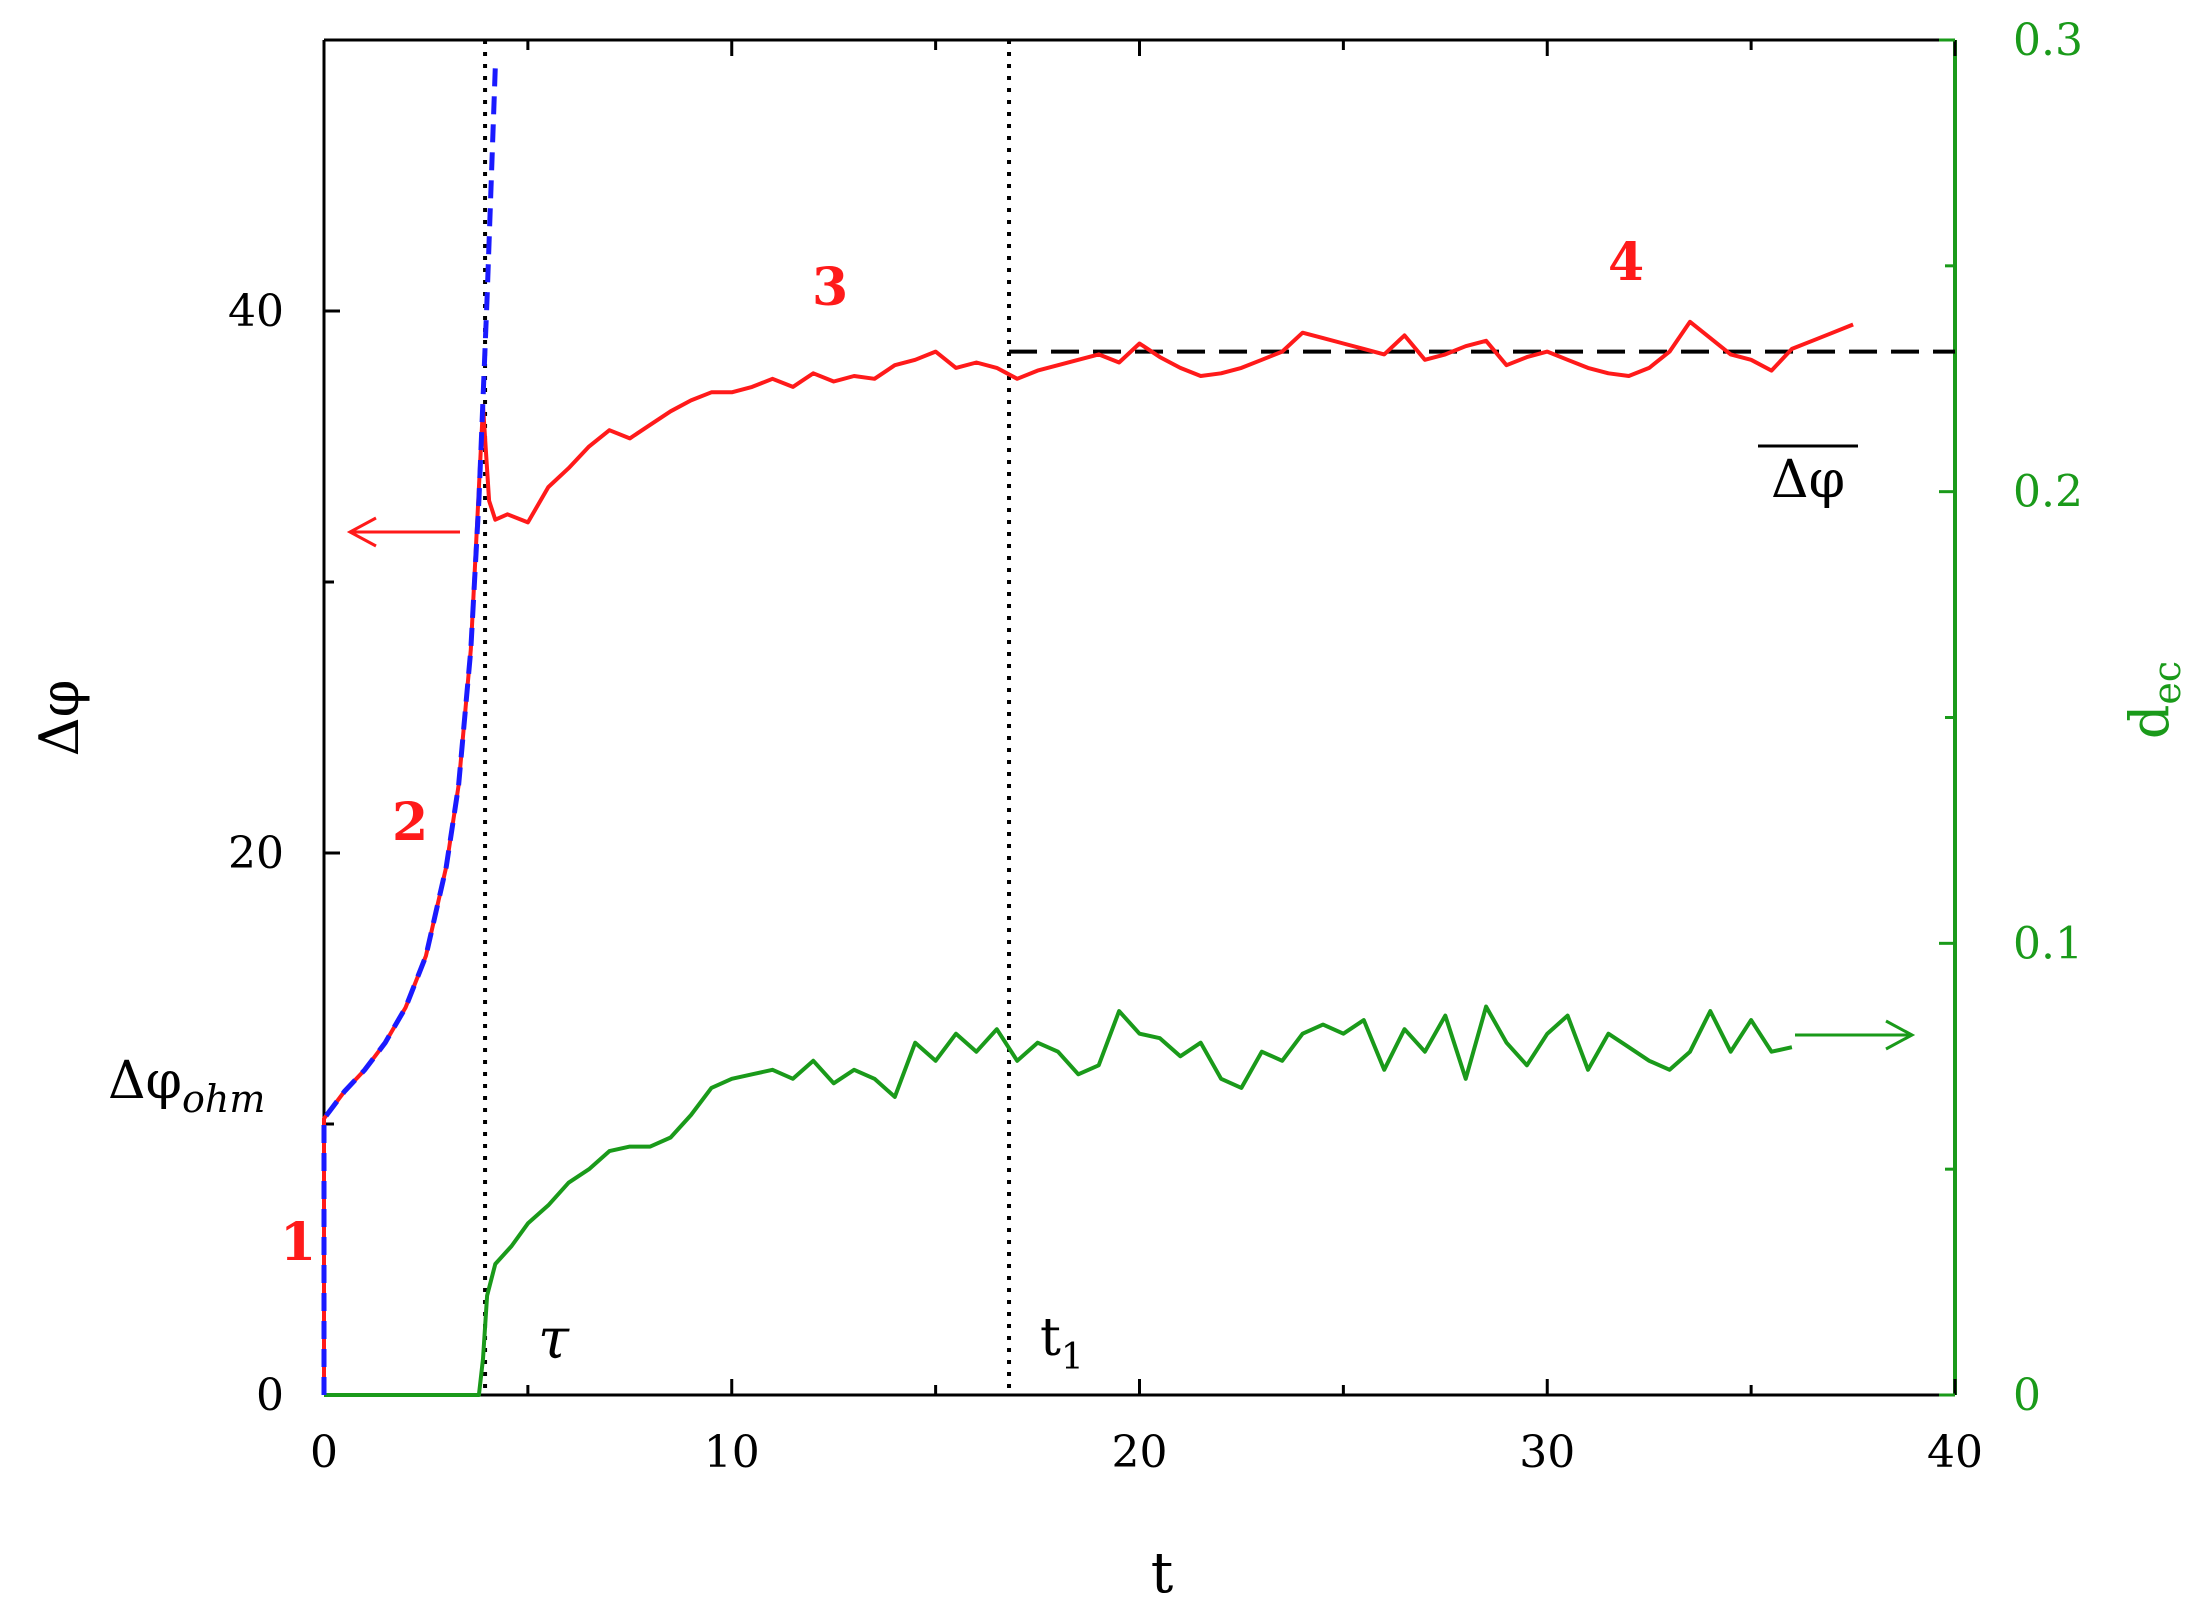 The height and width of the screenshot is (1606, 2191). I want to click on region-label-1: 1, so click(298, 1242).